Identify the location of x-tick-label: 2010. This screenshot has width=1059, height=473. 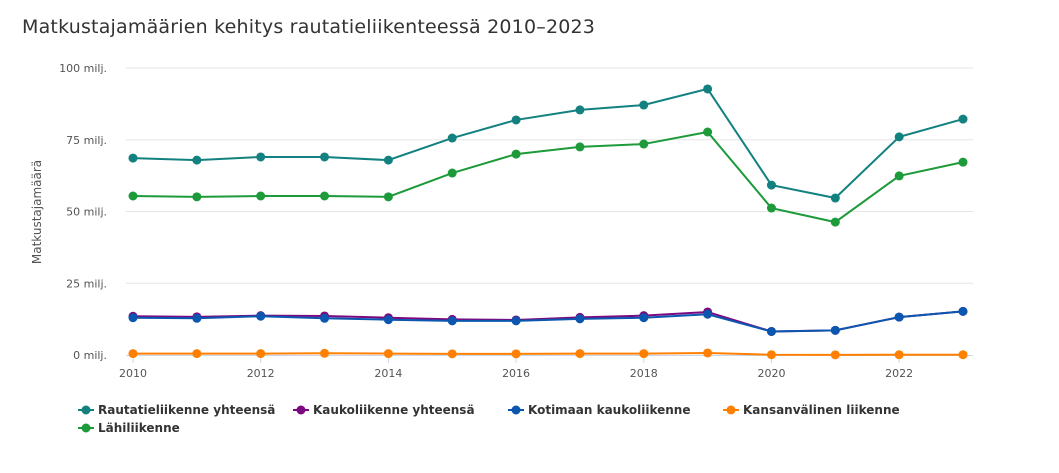
(133, 373).